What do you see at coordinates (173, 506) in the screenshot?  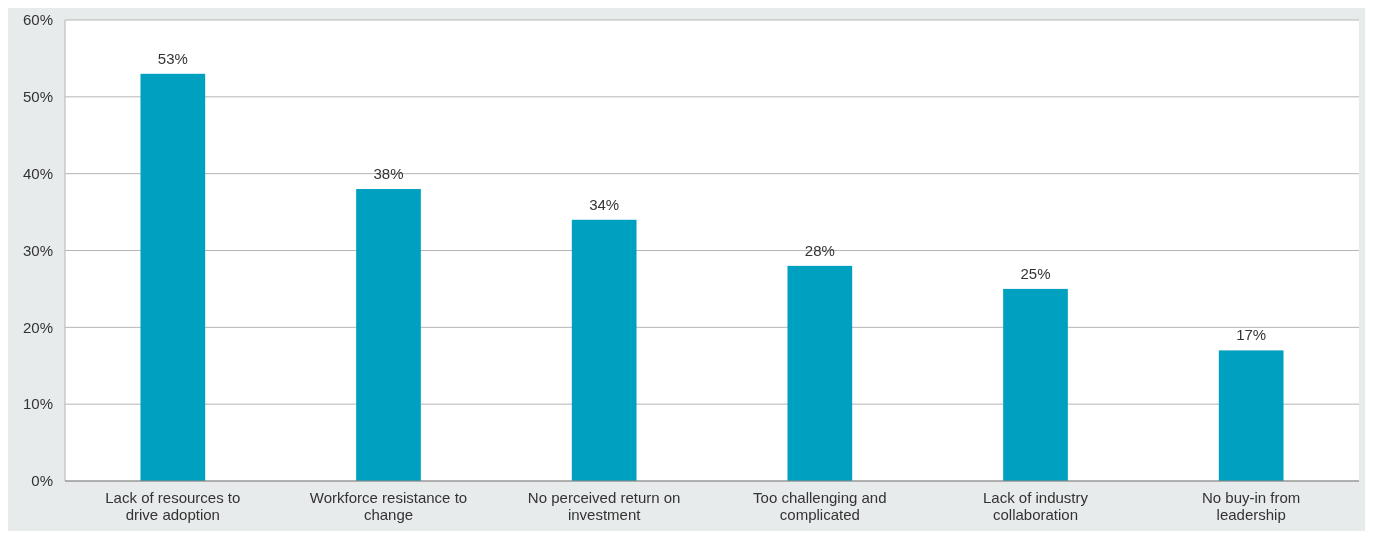 I see `x-tick-label: Lack of resources to drive adoption` at bounding box center [173, 506].